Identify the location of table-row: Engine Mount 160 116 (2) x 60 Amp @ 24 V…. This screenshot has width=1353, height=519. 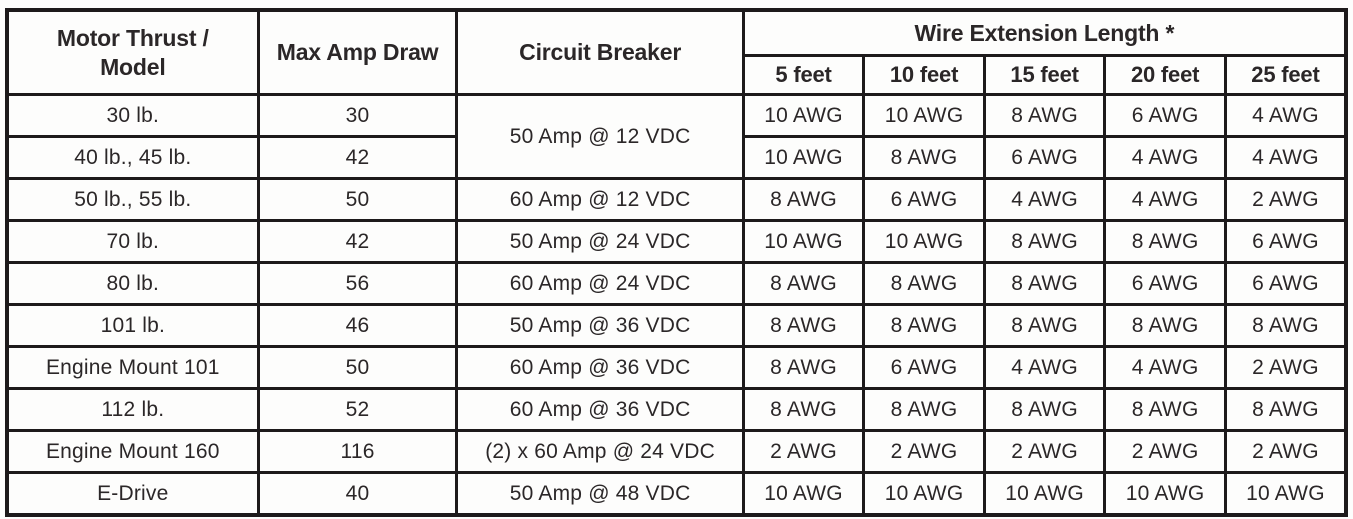
(676, 451).